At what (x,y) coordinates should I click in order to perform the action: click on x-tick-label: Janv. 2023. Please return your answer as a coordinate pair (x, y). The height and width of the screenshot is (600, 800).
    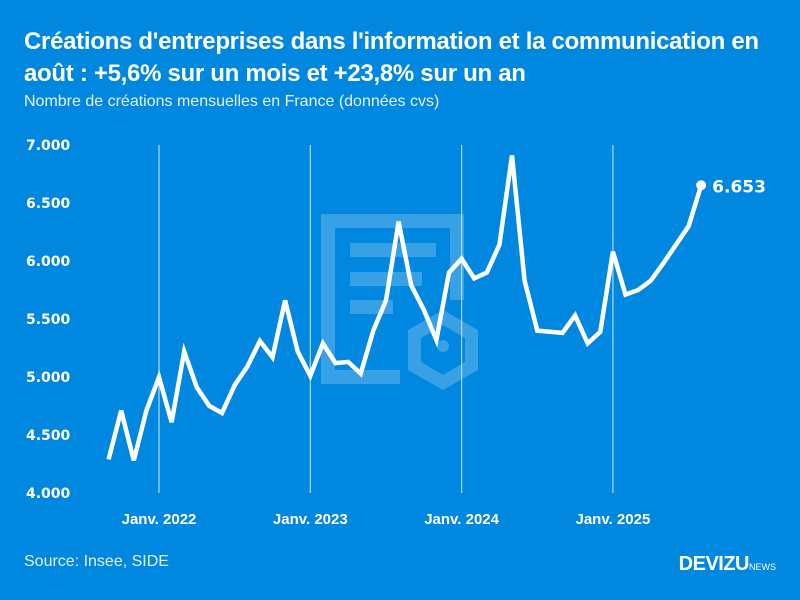
    Looking at the image, I should click on (310, 519).